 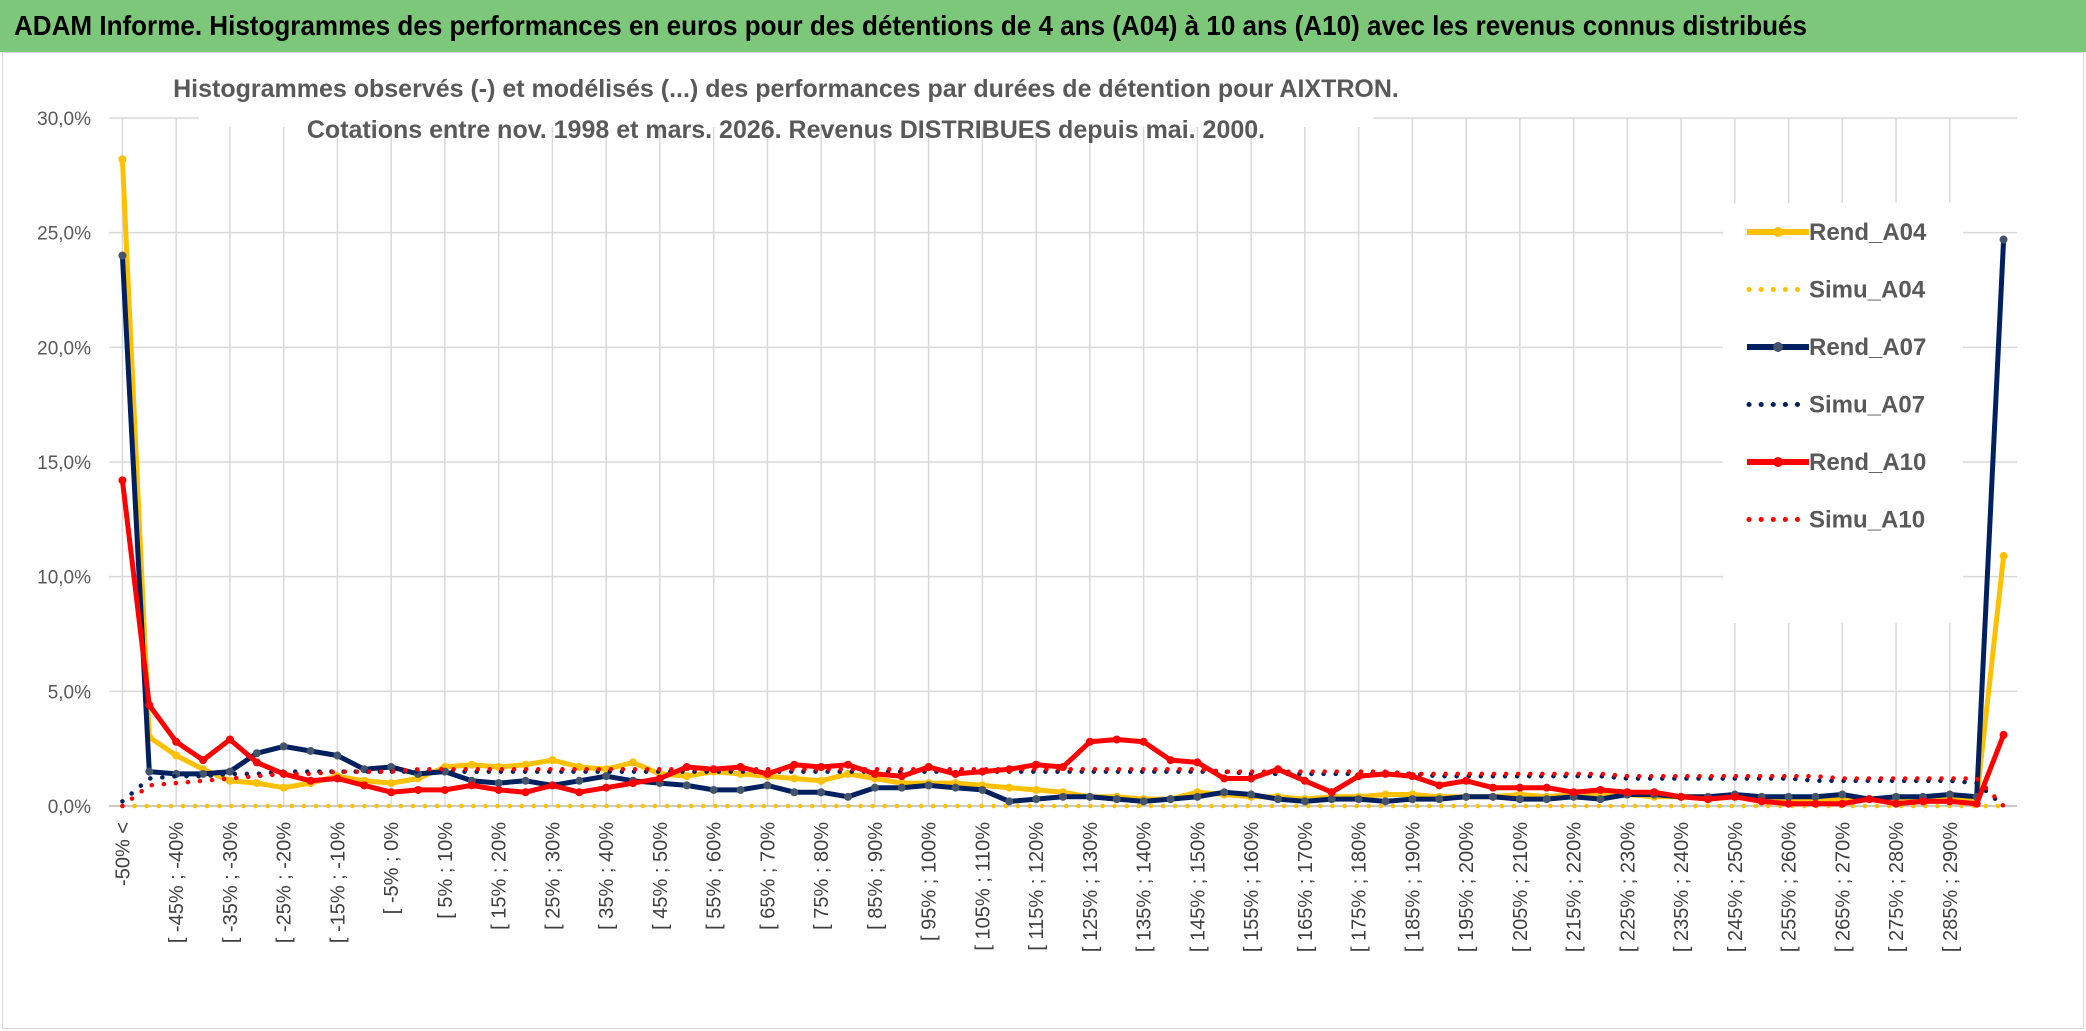 I want to click on legend-item-Rend_A04: Rend_A04, so click(x=1837, y=232).